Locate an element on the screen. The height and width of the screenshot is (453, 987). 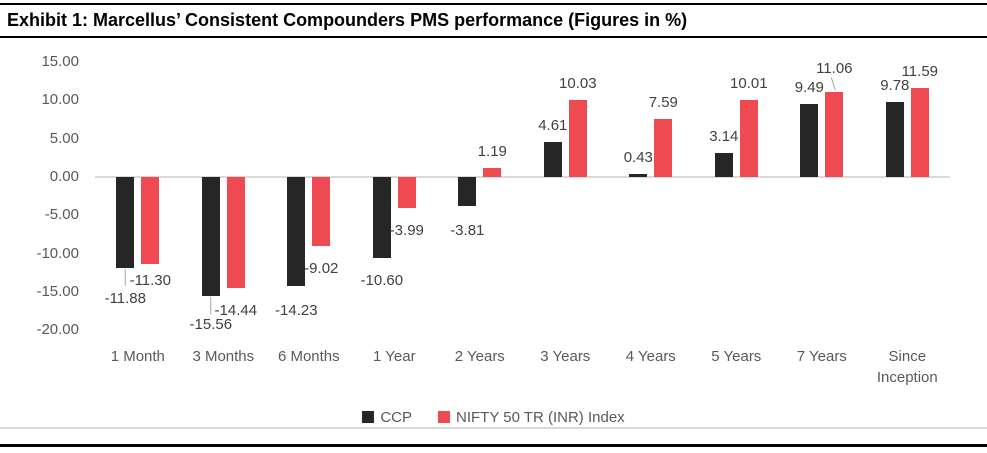
data-label-ccp: -15.56 is located at coordinates (211, 325).